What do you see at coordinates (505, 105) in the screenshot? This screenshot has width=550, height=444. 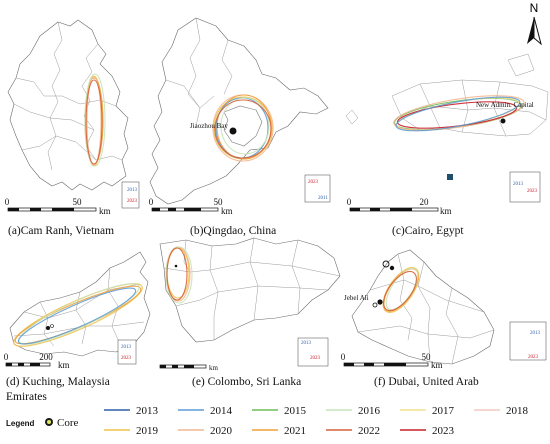 I see `panel-c-place-label: New Admin. Capital` at bounding box center [505, 105].